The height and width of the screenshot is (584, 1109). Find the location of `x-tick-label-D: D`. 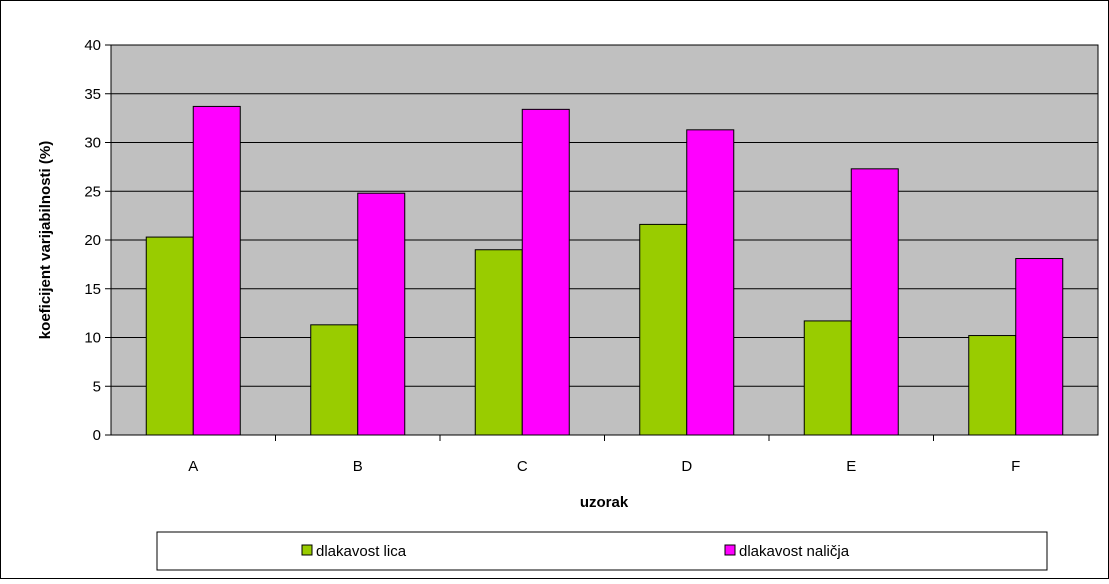

x-tick-label-D: D is located at coordinates (686, 466).